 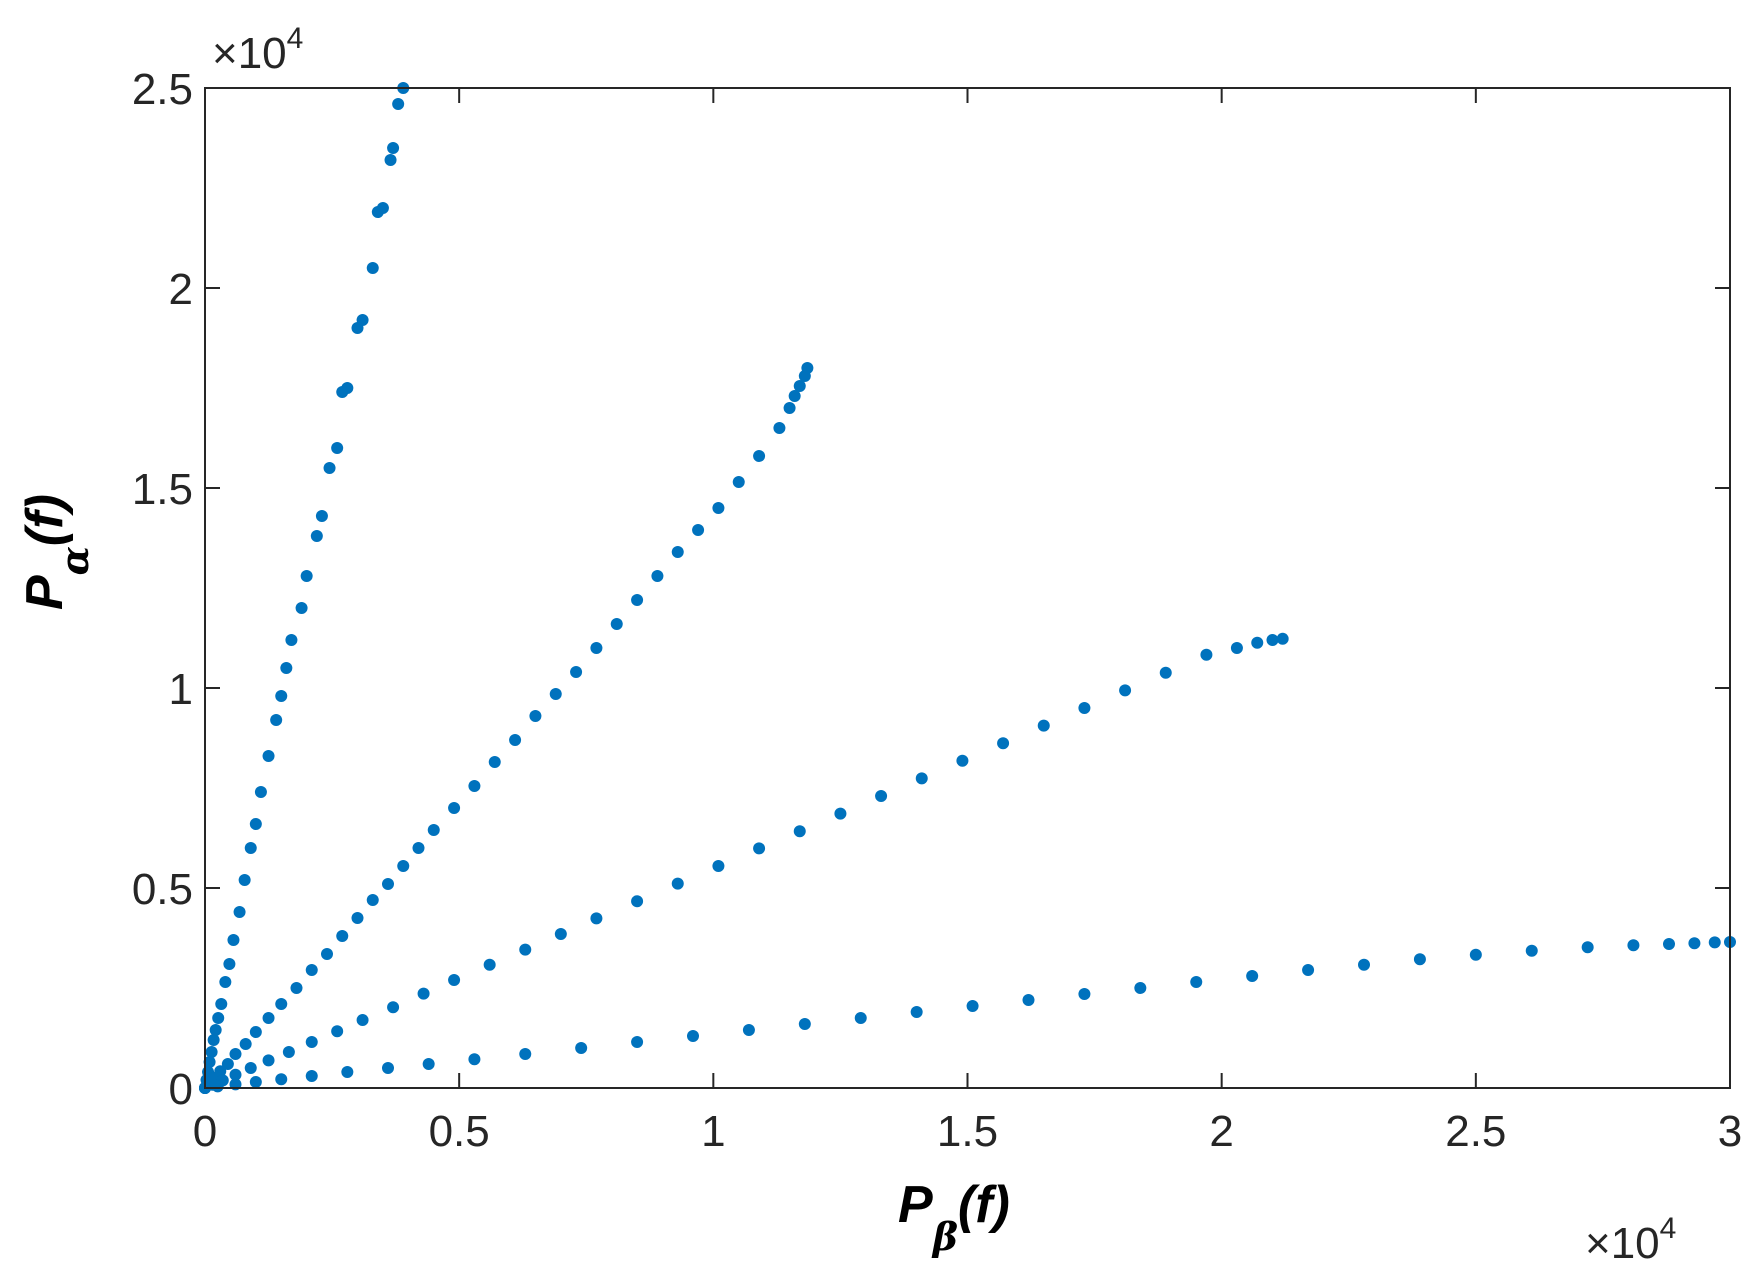 I want to click on x-multiplier-base: ×10, so click(x=1622, y=1243).